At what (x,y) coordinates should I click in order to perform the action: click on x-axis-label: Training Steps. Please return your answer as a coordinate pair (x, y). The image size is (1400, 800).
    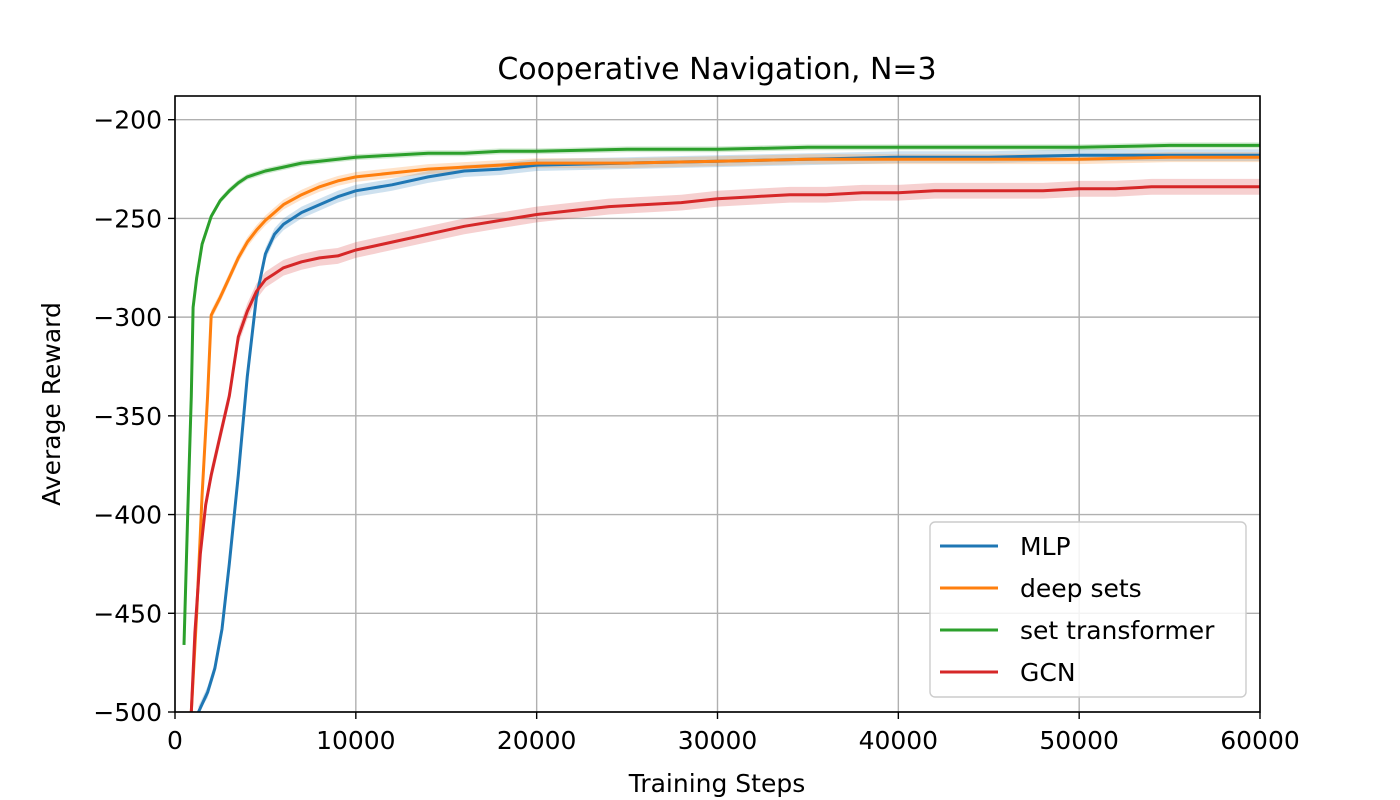
    Looking at the image, I should click on (717, 783).